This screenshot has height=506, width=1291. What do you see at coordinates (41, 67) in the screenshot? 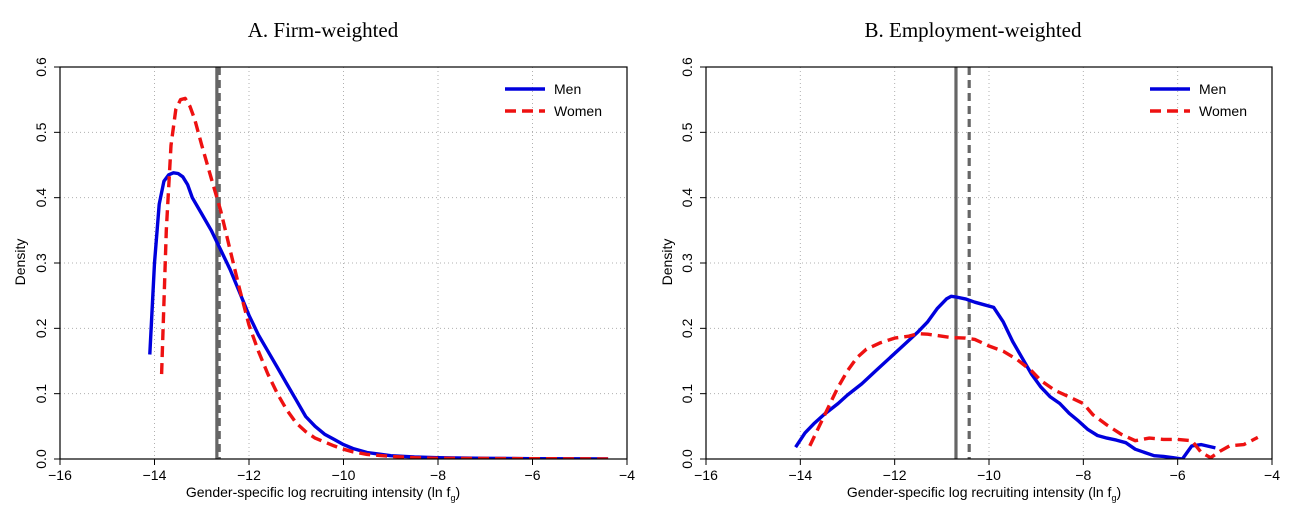
I see `panel-a-ytick-label: 0.6` at bounding box center [41, 67].